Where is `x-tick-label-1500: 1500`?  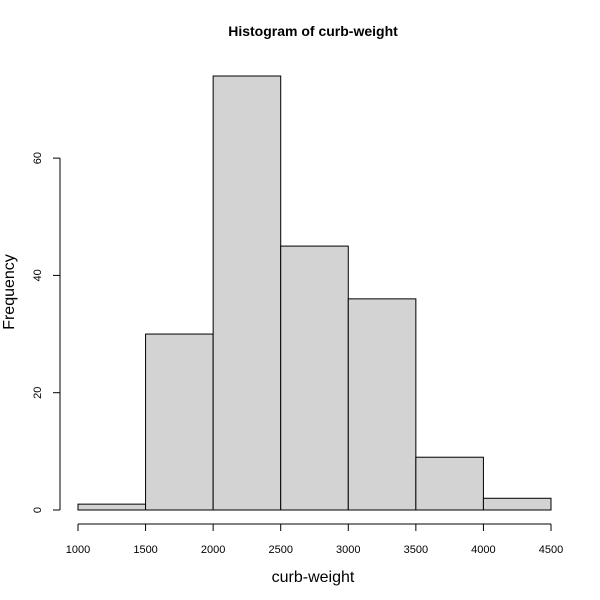
x-tick-label-1500: 1500 is located at coordinates (145, 550).